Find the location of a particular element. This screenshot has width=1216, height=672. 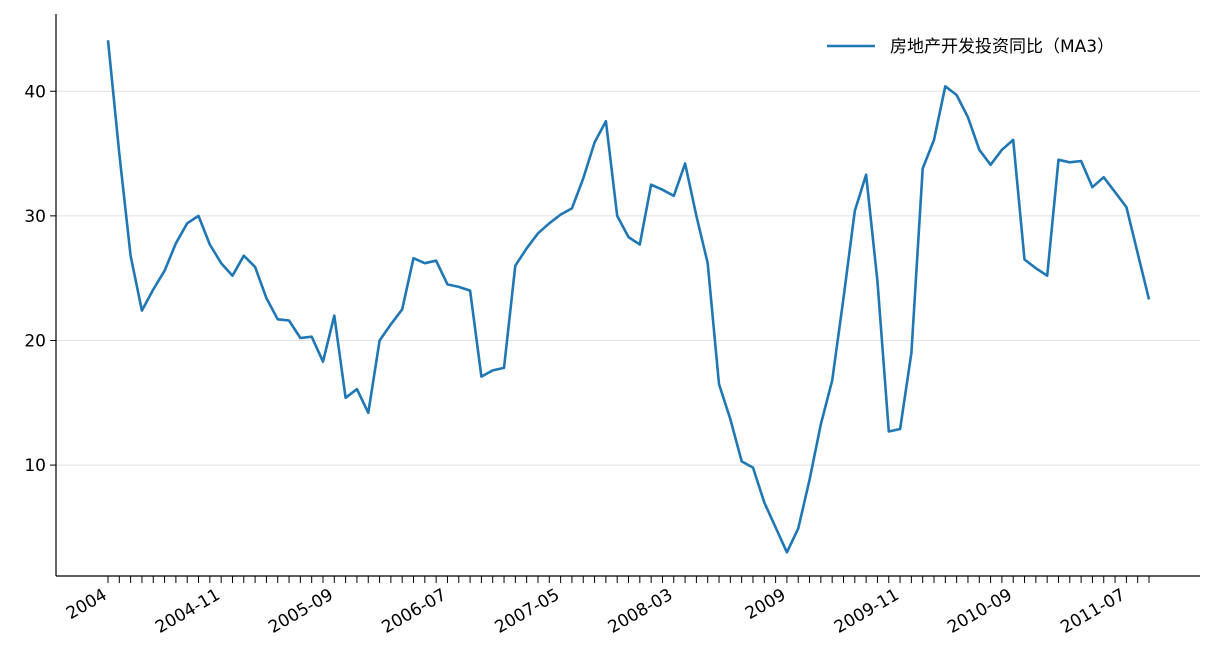

x-tick-label: 2006-07 is located at coordinates (414, 611).